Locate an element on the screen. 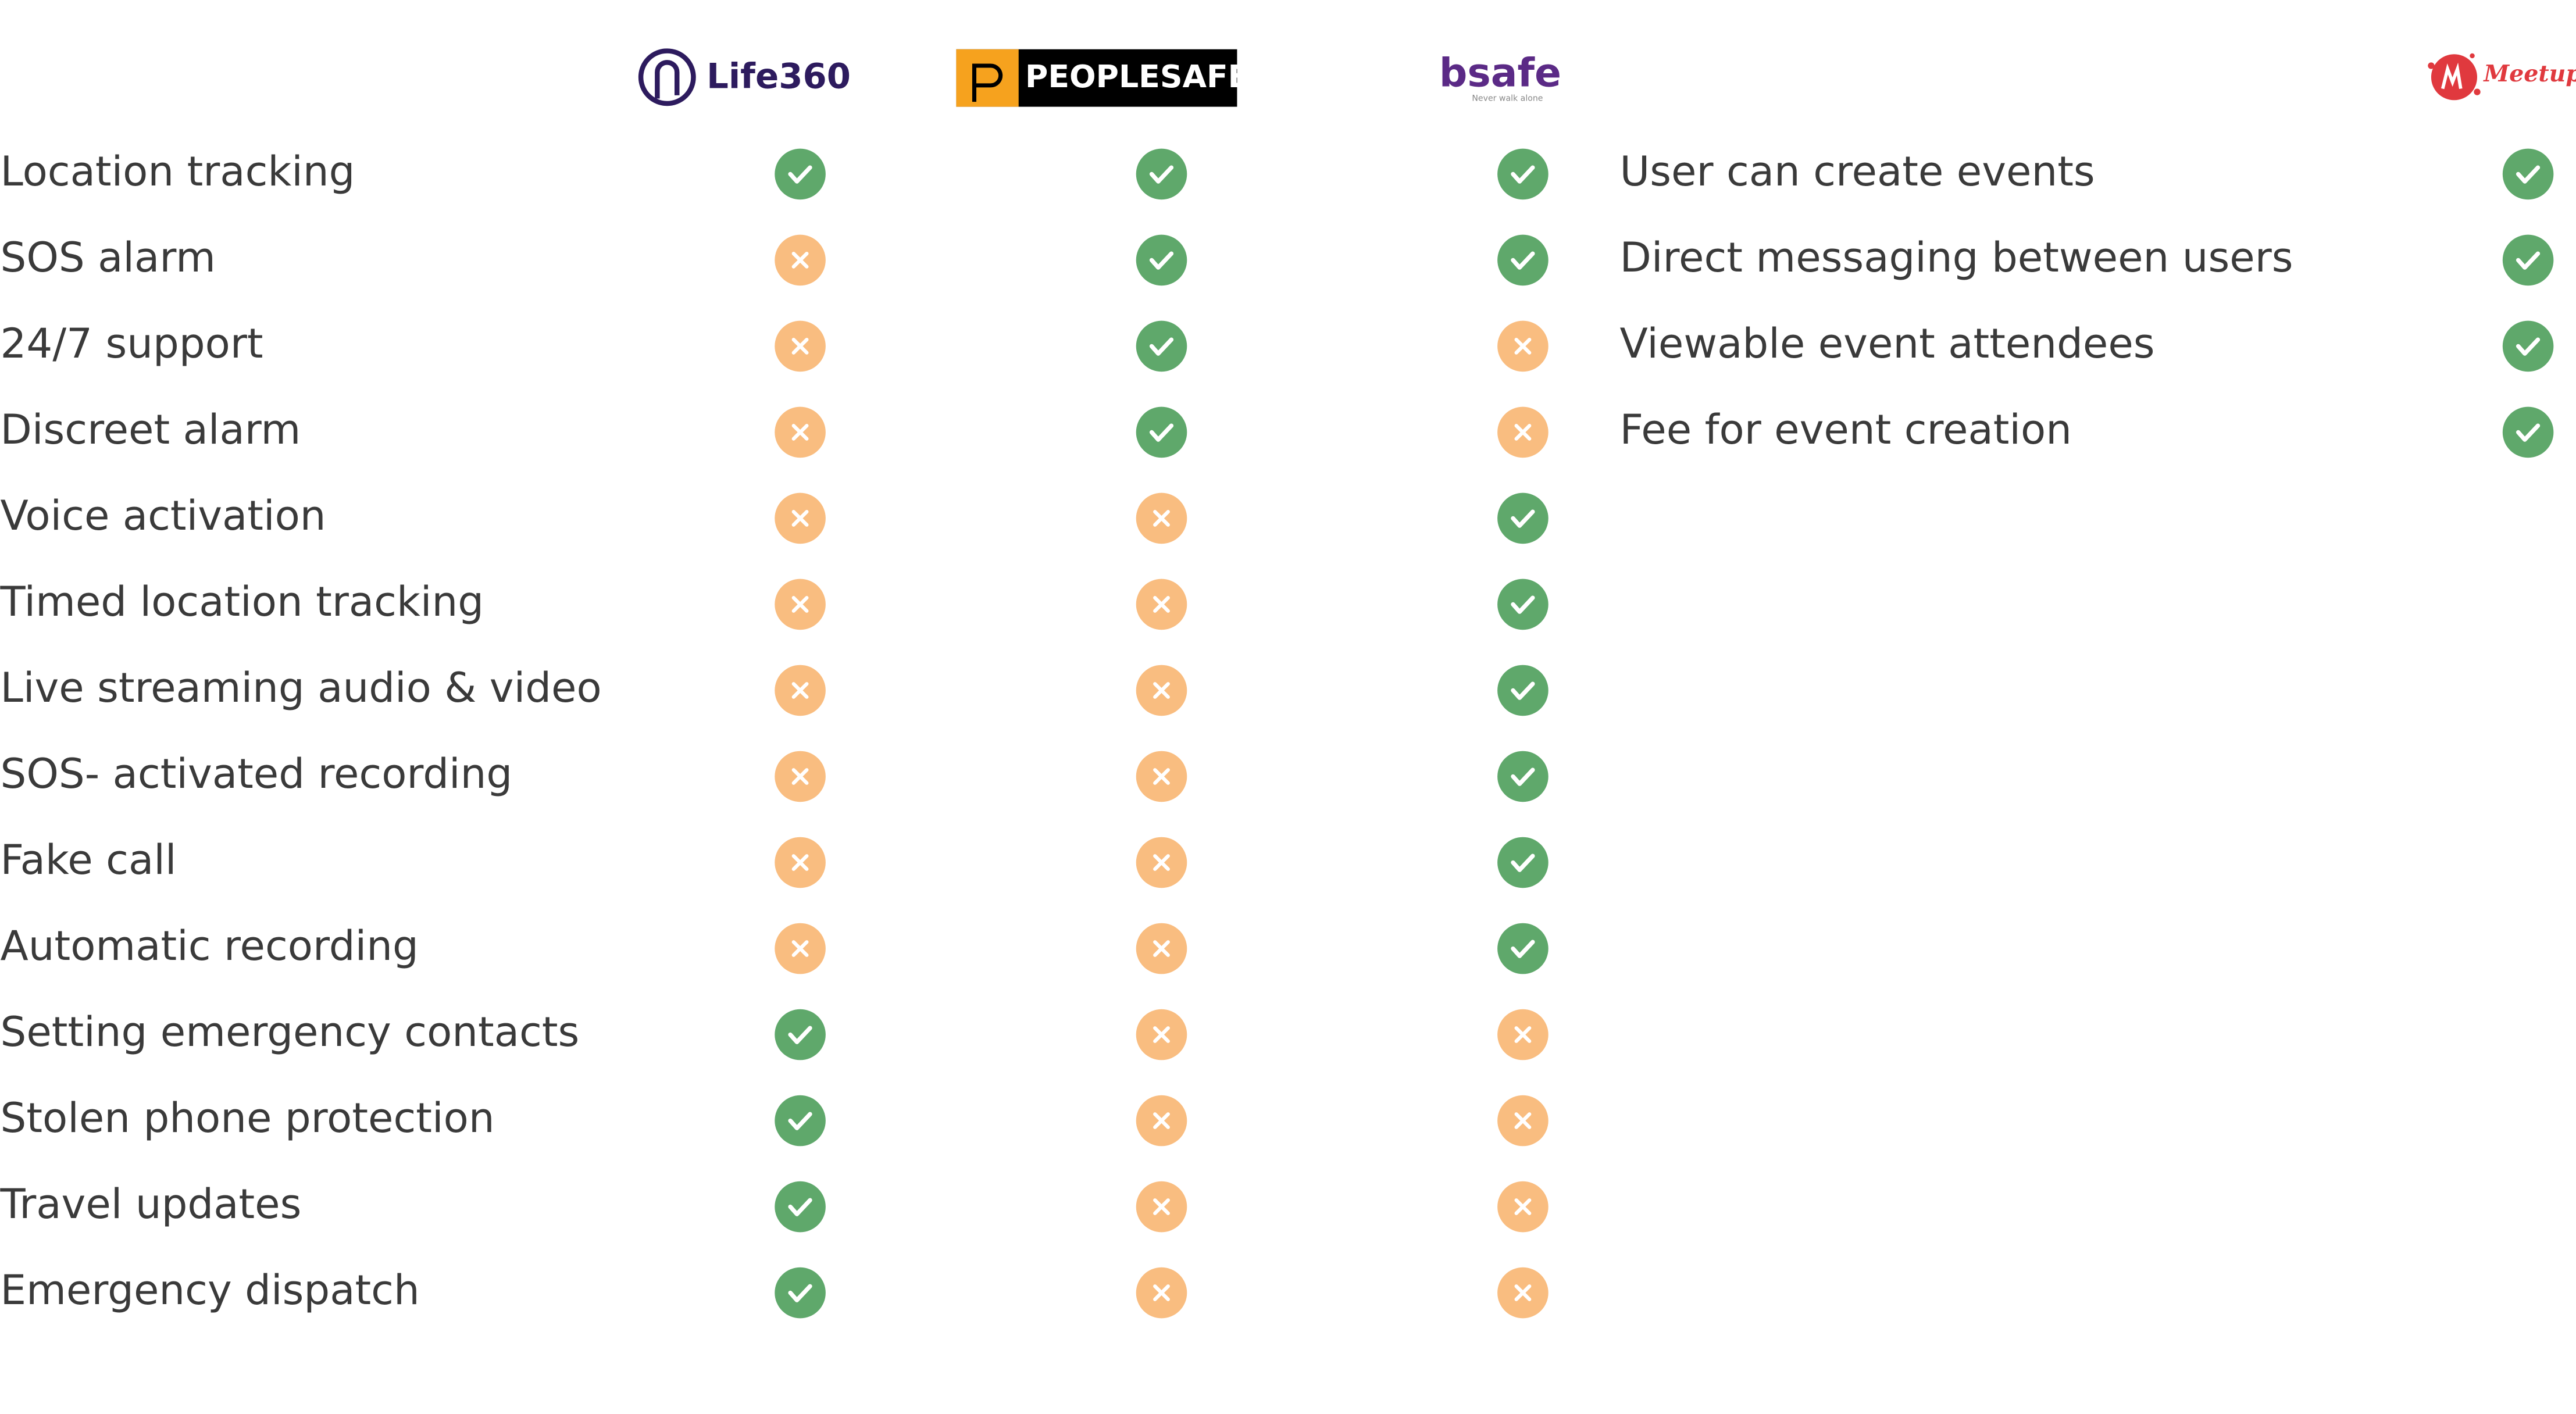 The image size is (2576, 1414). brand: bsafe is located at coordinates (1500, 72).